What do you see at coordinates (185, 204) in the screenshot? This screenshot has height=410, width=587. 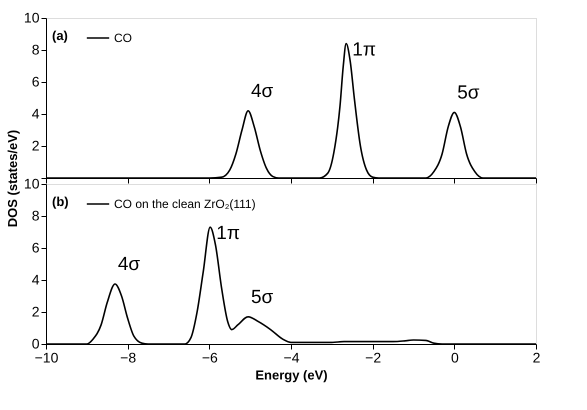 I see `legend-label: CO on the clean ZrO₂(111)` at bounding box center [185, 204].